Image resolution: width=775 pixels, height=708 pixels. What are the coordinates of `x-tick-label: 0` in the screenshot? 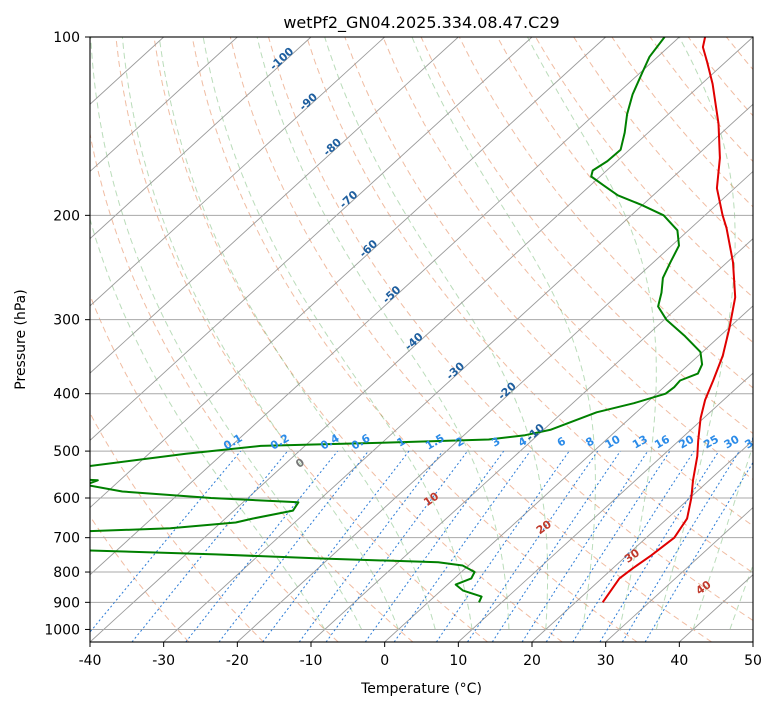 It's located at (384, 661).